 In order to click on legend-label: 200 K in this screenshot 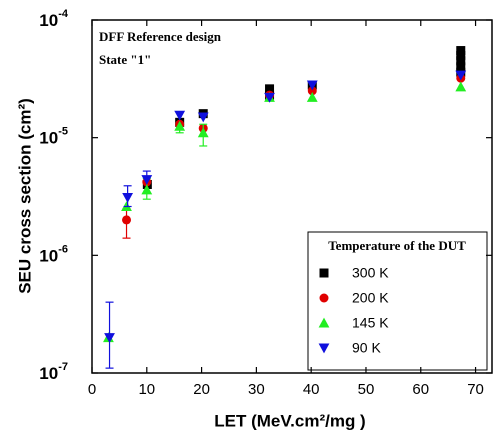, I will do `click(370, 298)`.